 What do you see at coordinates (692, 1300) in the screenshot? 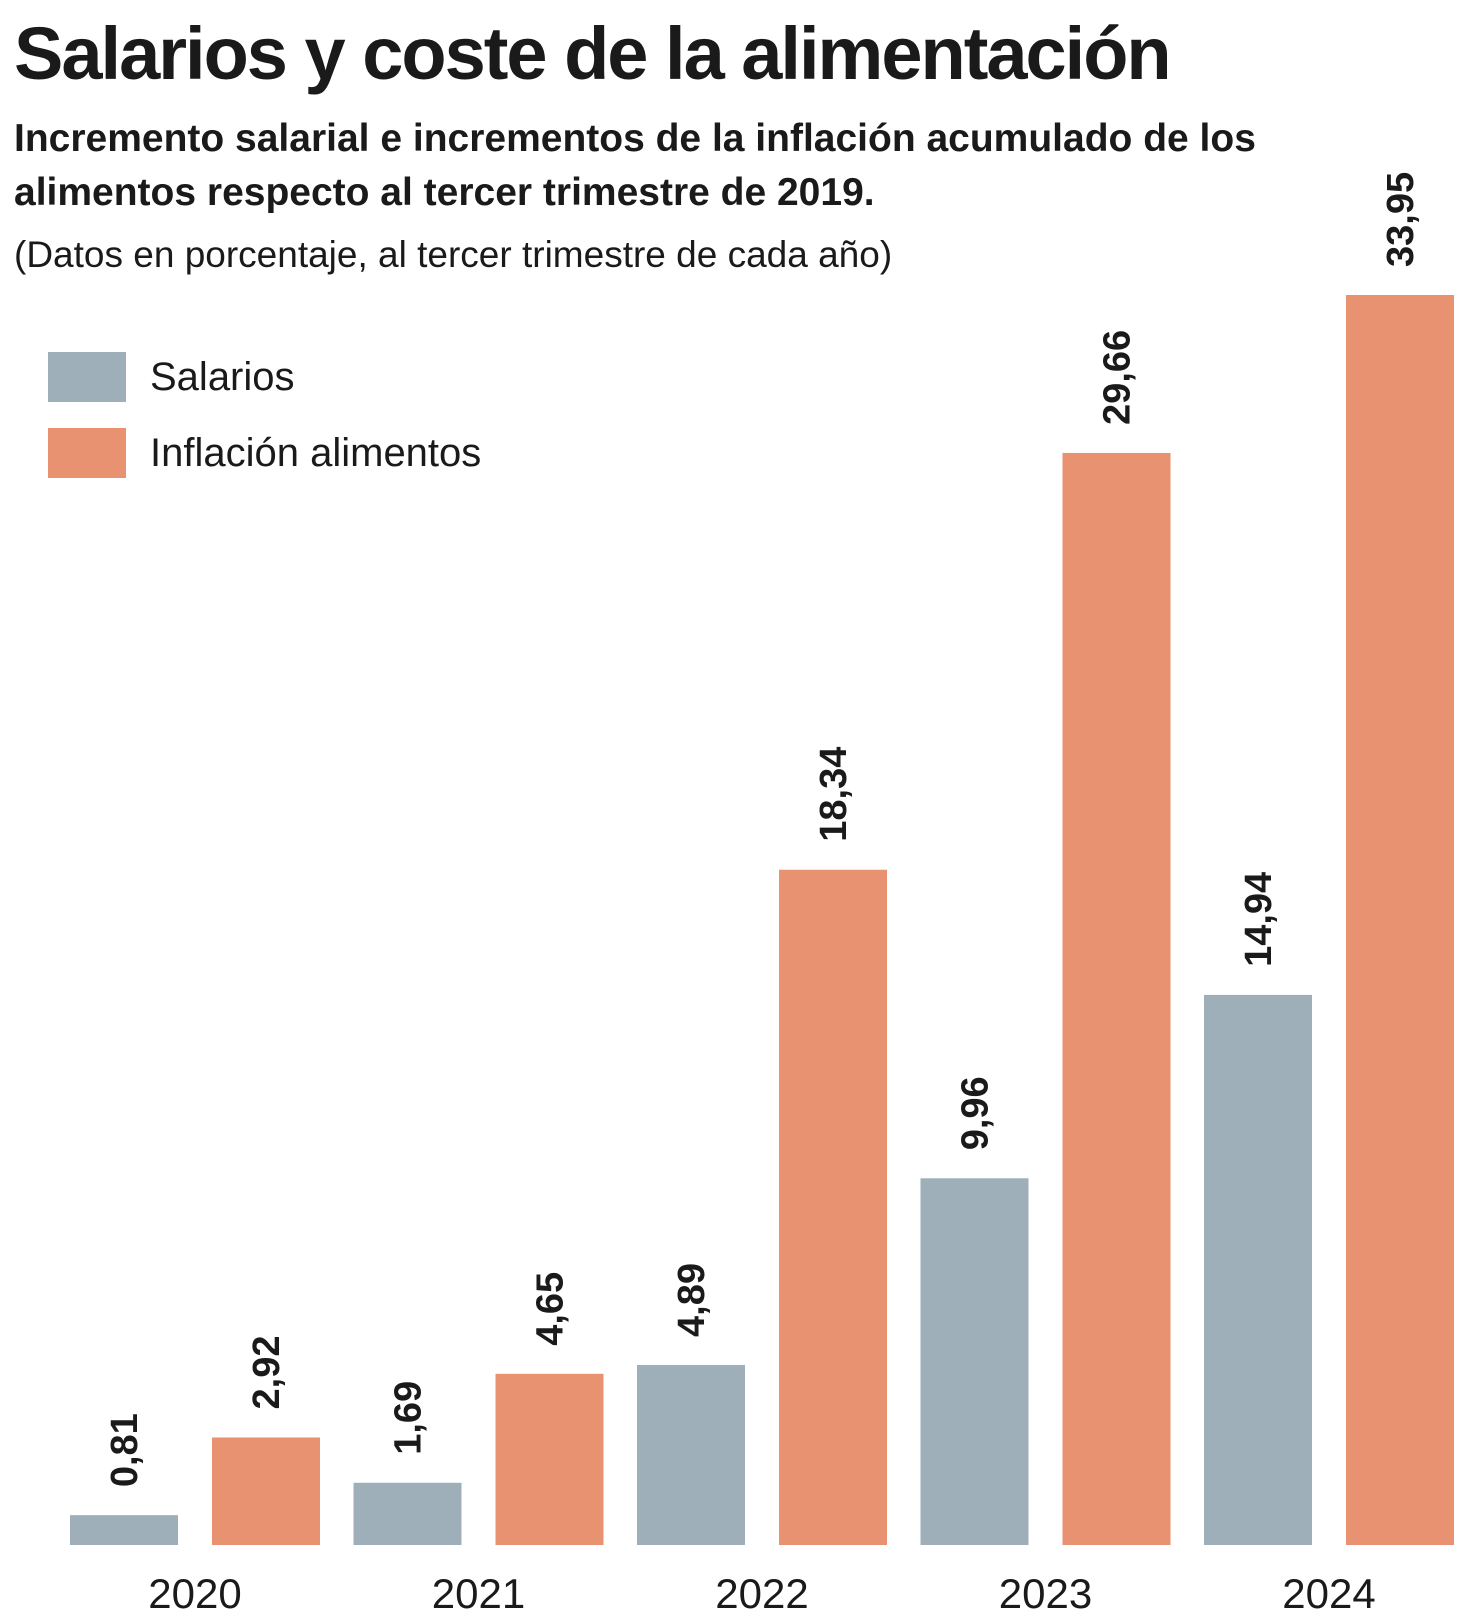
I see `data-label-salarios-2022: 4,89` at bounding box center [692, 1300].